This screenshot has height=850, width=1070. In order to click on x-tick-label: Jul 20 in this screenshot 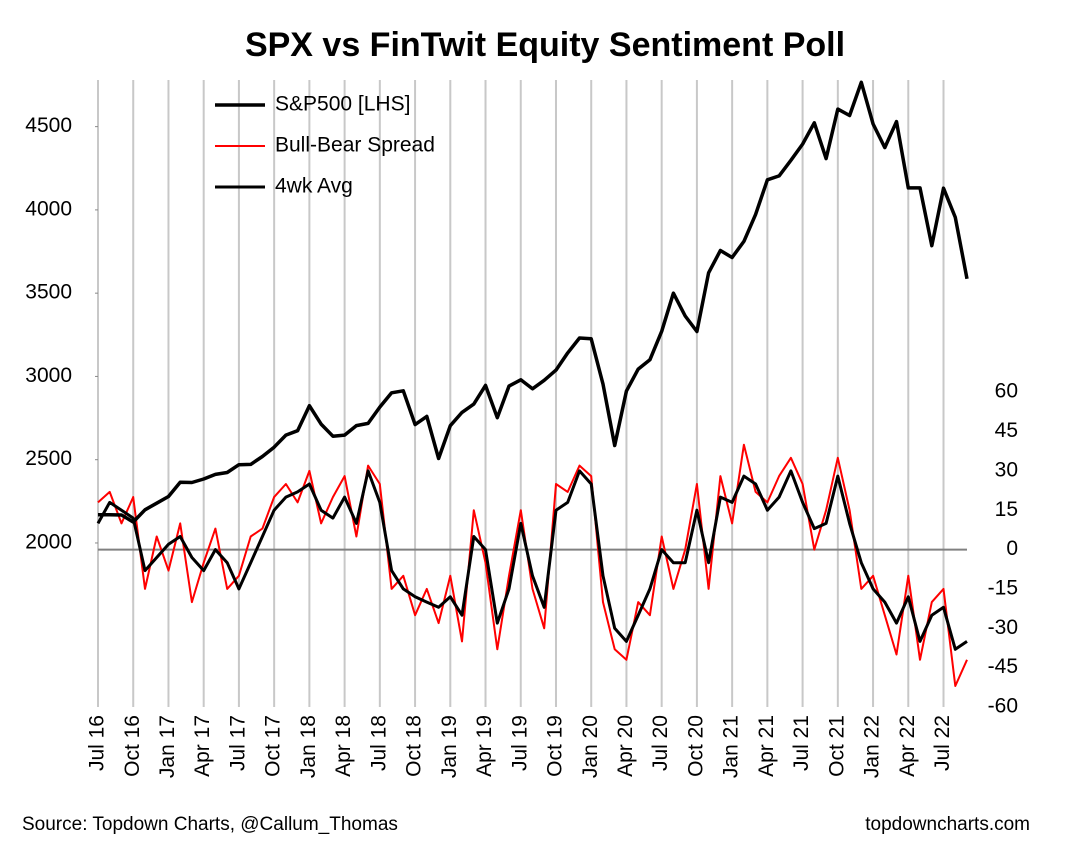, I will do `click(660, 743)`.